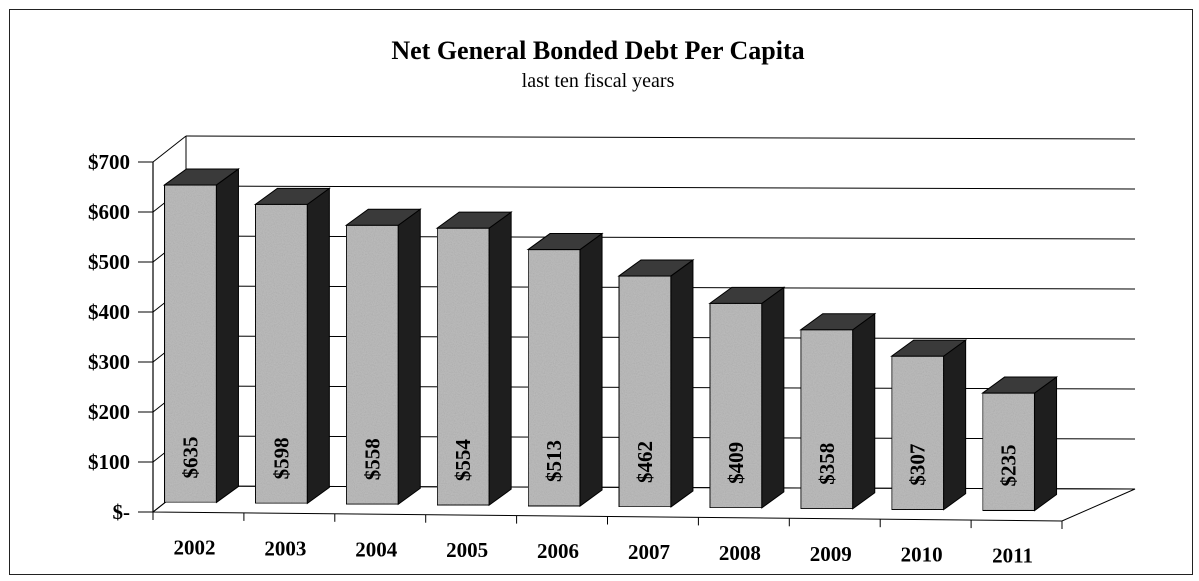  Describe the element at coordinates (740, 553) in the screenshot. I see `x-tick-label: 2008` at that location.